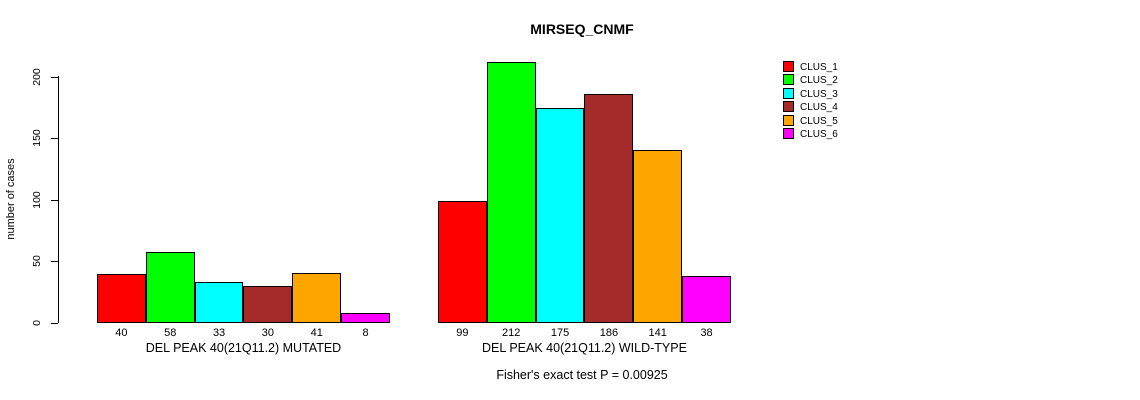 This screenshot has width=1140, height=400. What do you see at coordinates (365, 318) in the screenshot?
I see `bar-clus_6-group0` at bounding box center [365, 318].